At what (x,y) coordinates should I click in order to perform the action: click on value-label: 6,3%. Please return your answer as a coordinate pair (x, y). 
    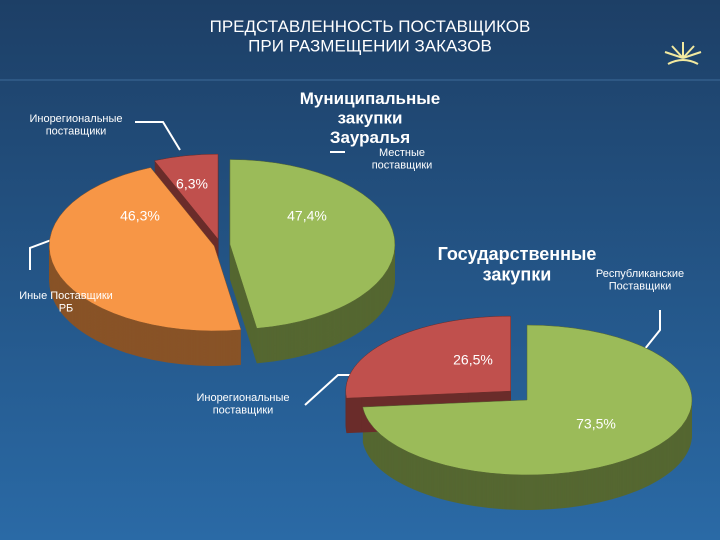
    Looking at the image, I should click on (192, 184).